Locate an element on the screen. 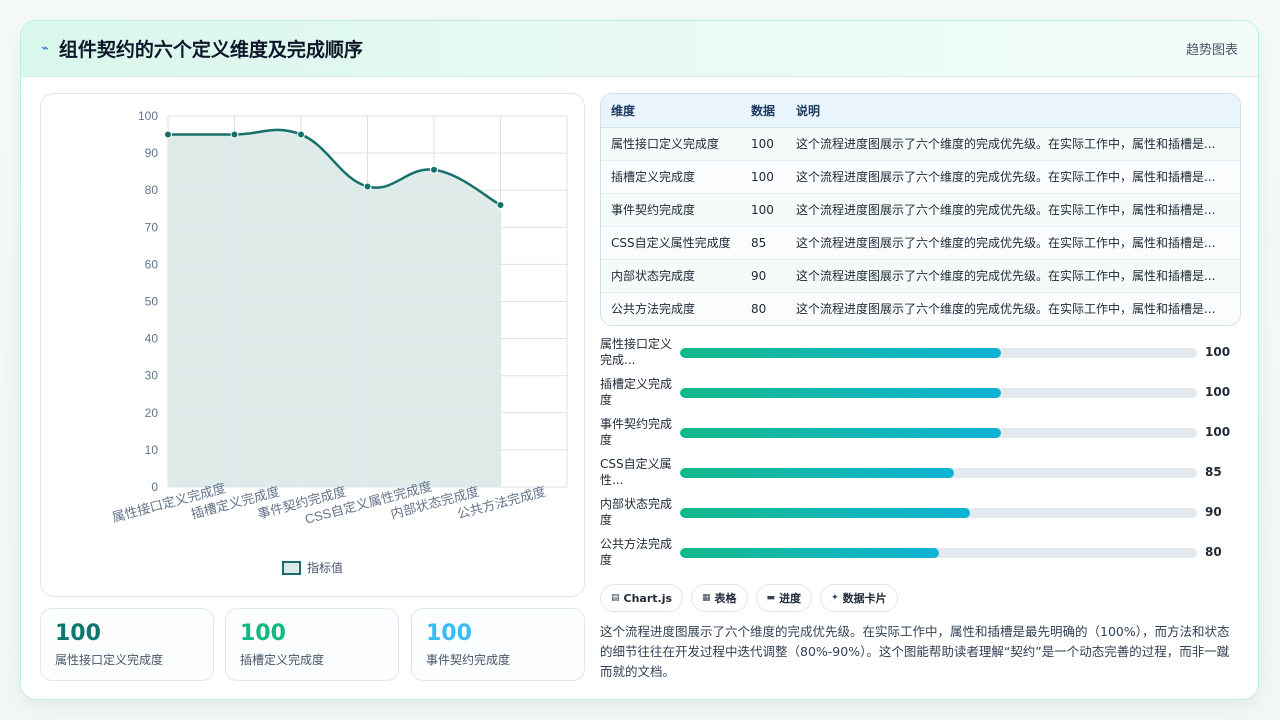  chip-label: Chart.js is located at coordinates (648, 598).